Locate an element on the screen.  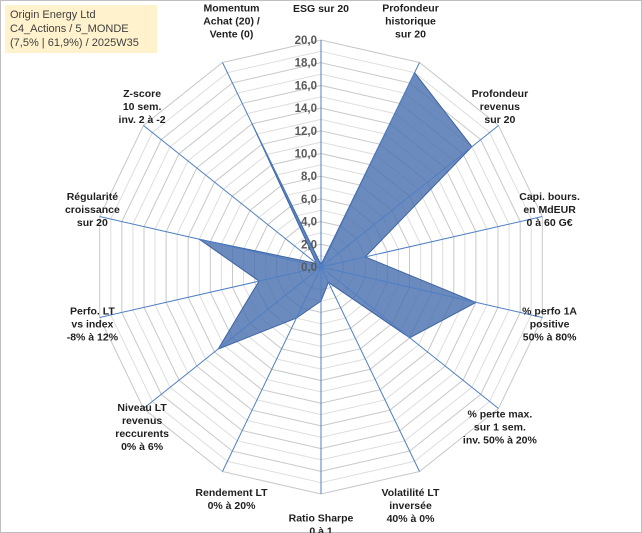
axis-label: Profondeur revenus sur 20 is located at coordinates (500, 107).